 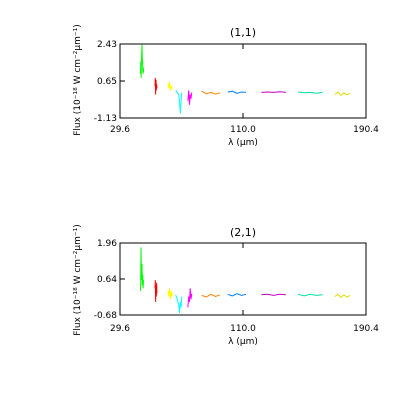 I want to click on panel-1-xtick-label-right: 190.4, so click(x=366, y=130).